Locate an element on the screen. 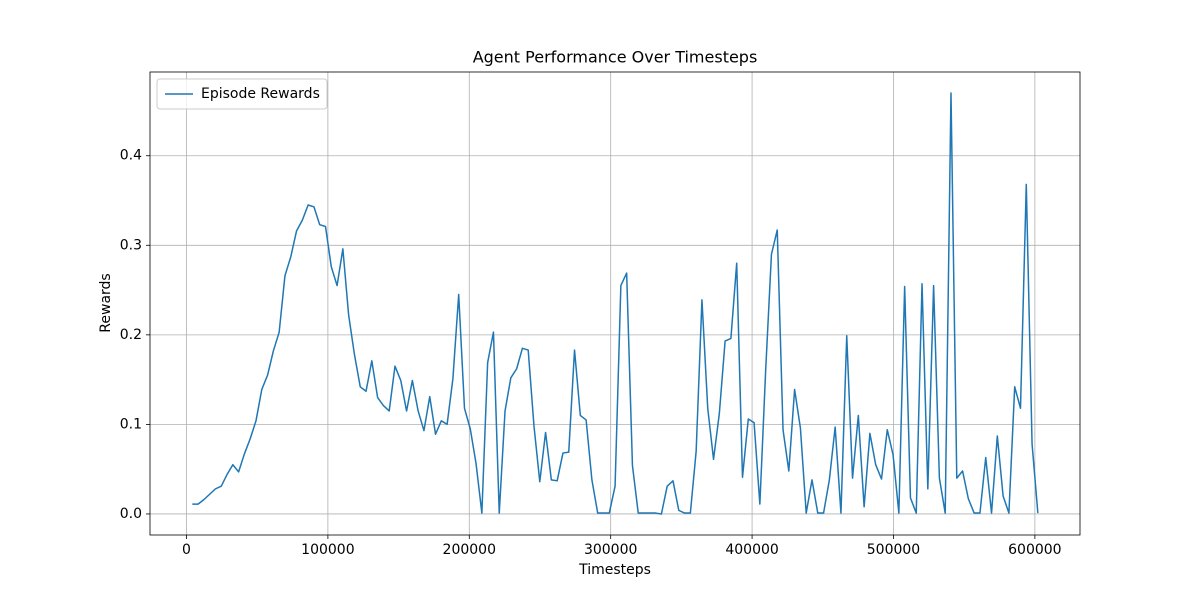 The height and width of the screenshot is (600, 1200). x-axis-label: Timesteps is located at coordinates (614, 570).